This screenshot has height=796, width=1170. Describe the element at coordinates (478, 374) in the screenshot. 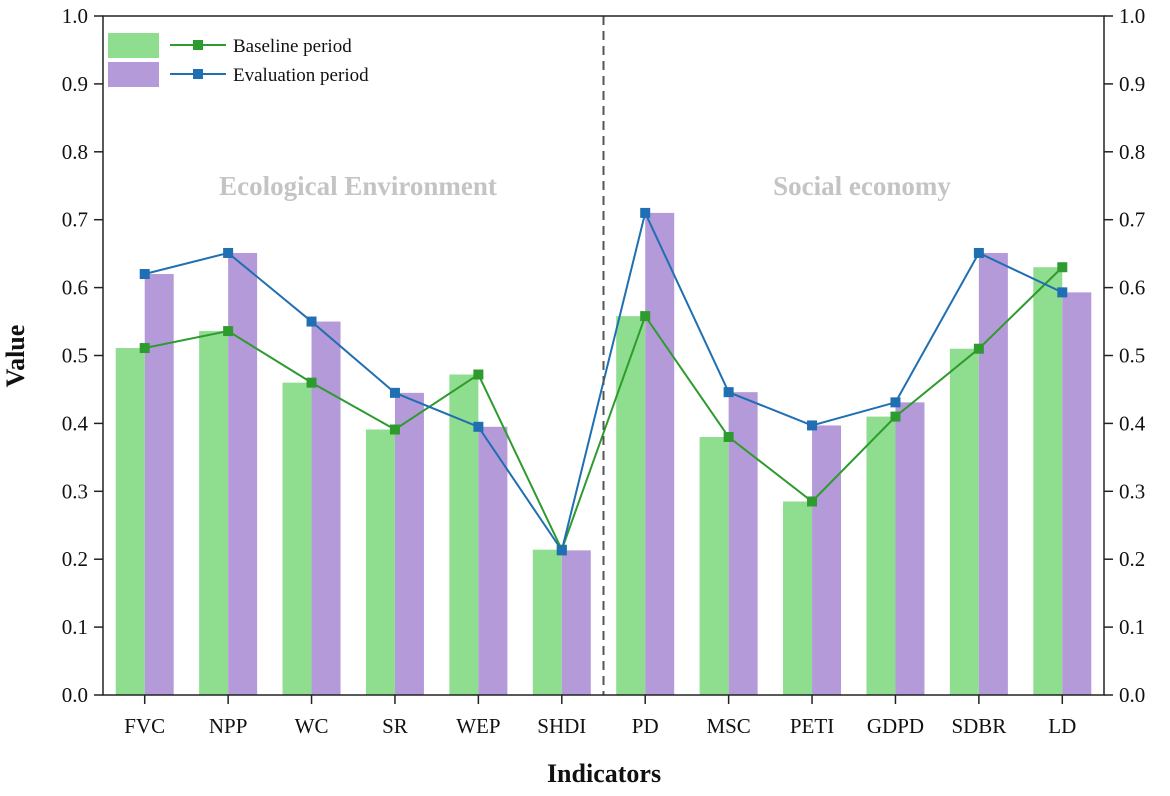

I see `marker-baseline-wep` at that location.